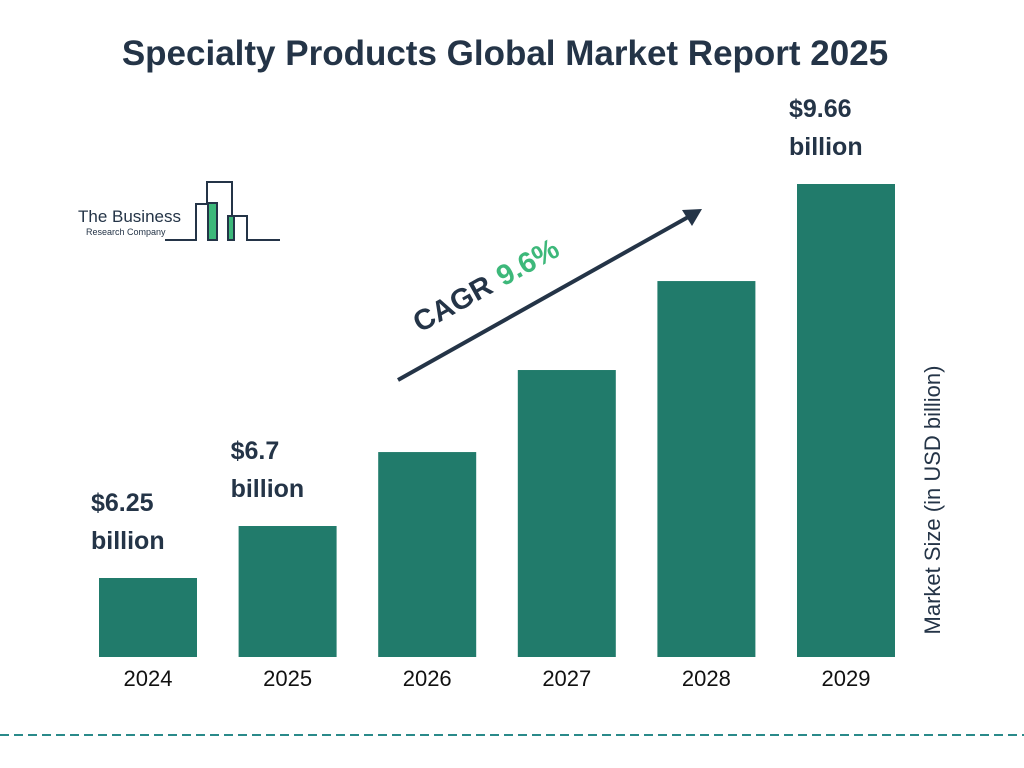  I want to click on trend-arrow, so click(544, 298).